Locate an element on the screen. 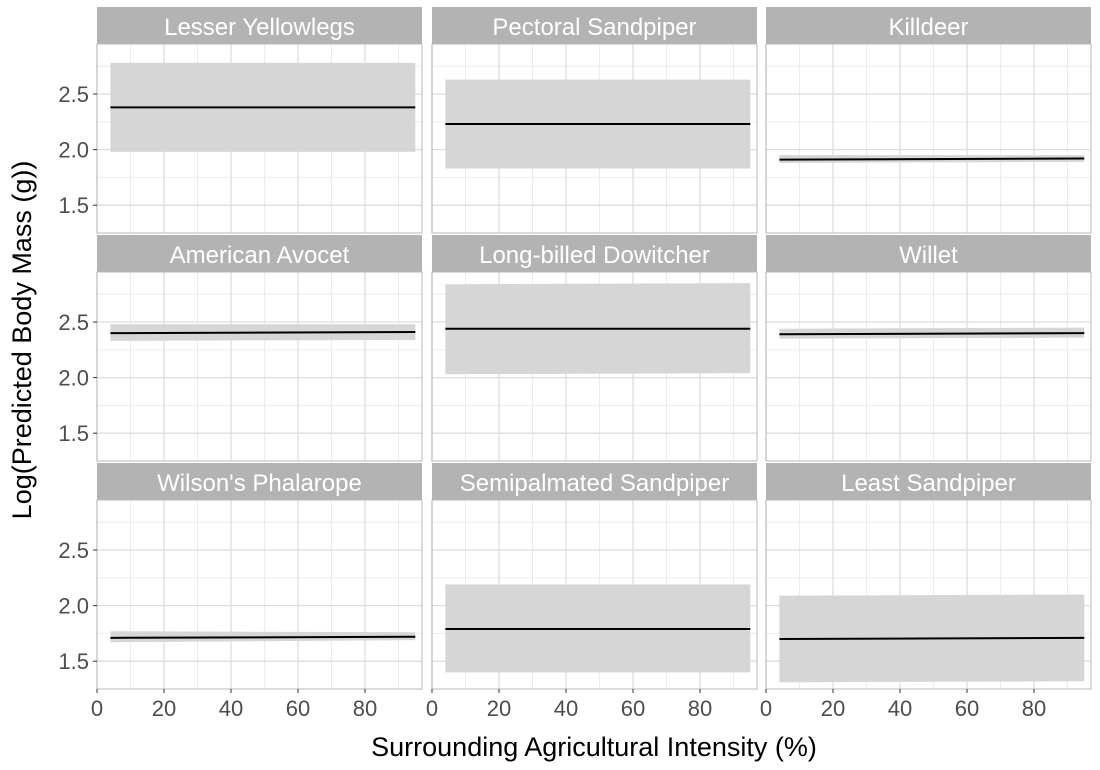 The width and height of the screenshot is (1100, 770). facet-panel: Willet is located at coordinates (928, 348).